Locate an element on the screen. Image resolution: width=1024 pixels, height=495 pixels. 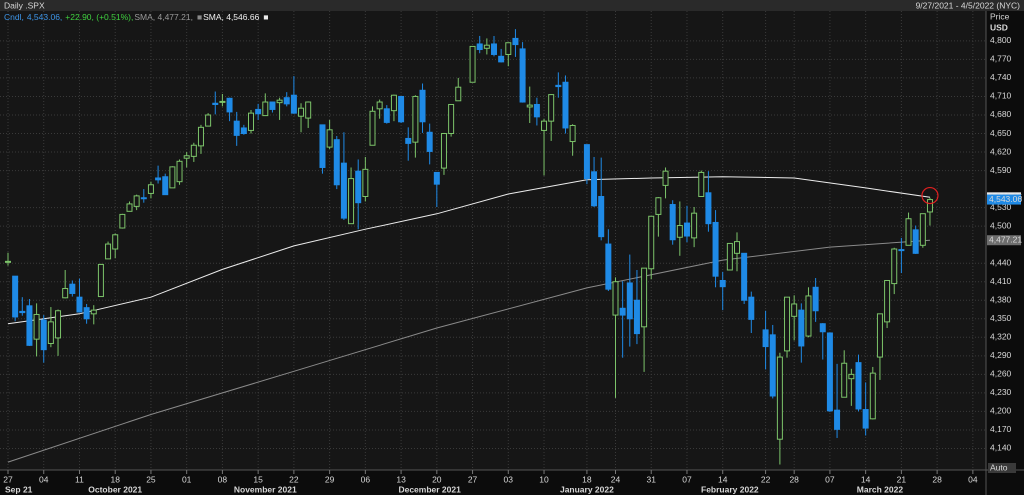
y-tick-label: 4,410 is located at coordinates (1001, 281).